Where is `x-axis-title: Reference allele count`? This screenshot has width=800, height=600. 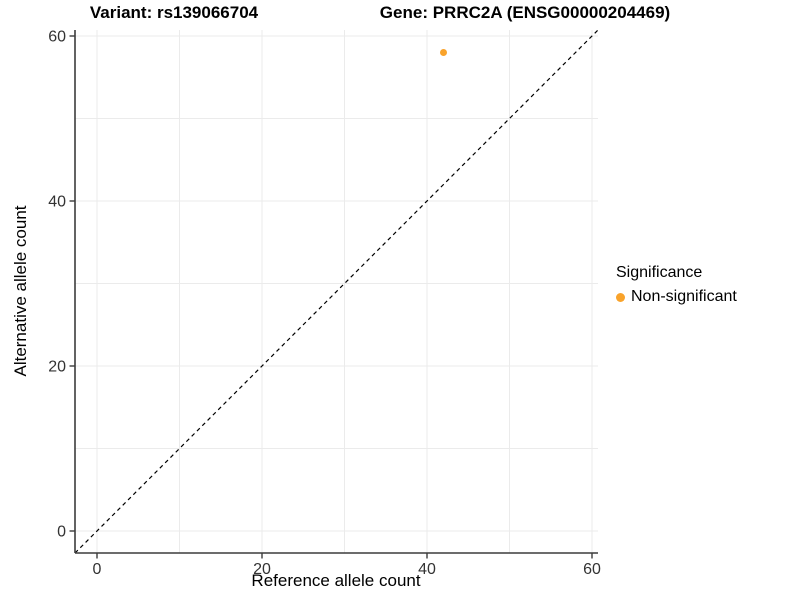
x-axis-title: Reference allele count is located at coordinates (336, 580).